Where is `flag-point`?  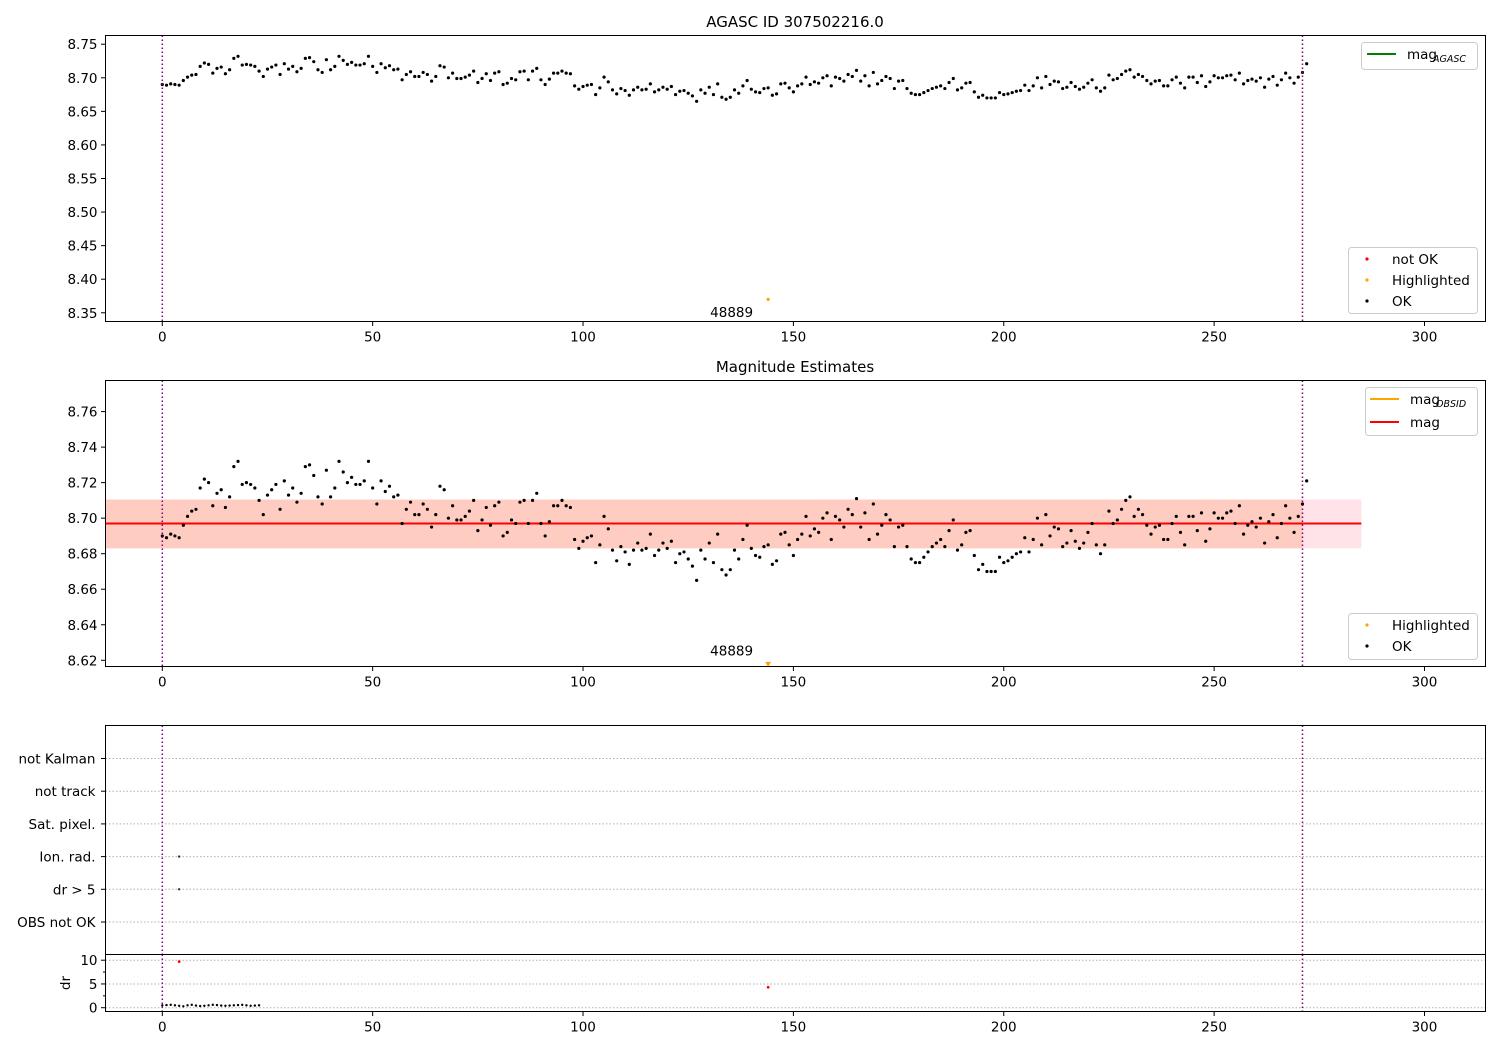
flag-point is located at coordinates (179, 856).